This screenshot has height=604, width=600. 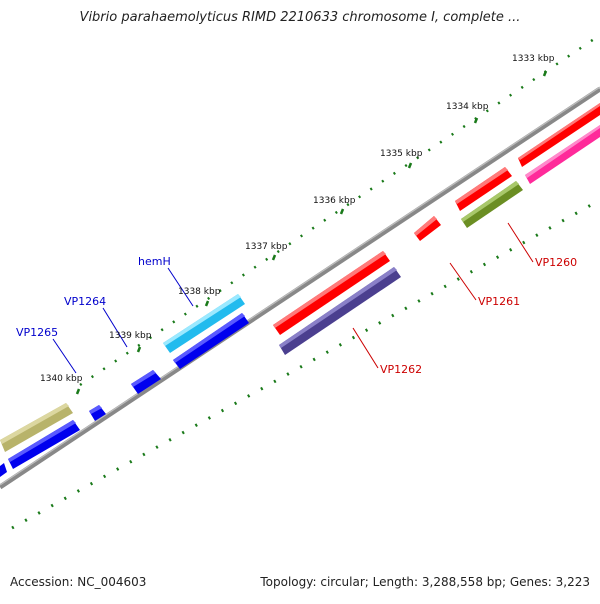 I want to click on feature-olive, so click(x=492, y=204).